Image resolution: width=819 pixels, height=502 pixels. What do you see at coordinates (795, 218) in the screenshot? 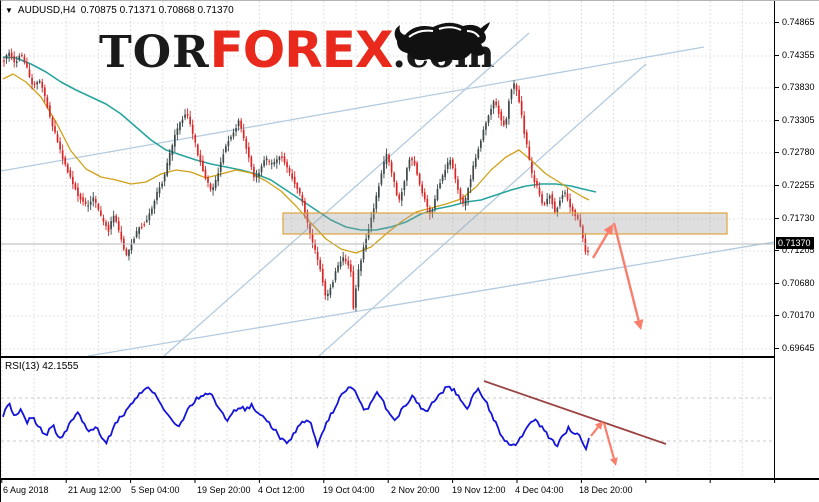
I see `price-tick-label: 0.71730` at bounding box center [795, 218].